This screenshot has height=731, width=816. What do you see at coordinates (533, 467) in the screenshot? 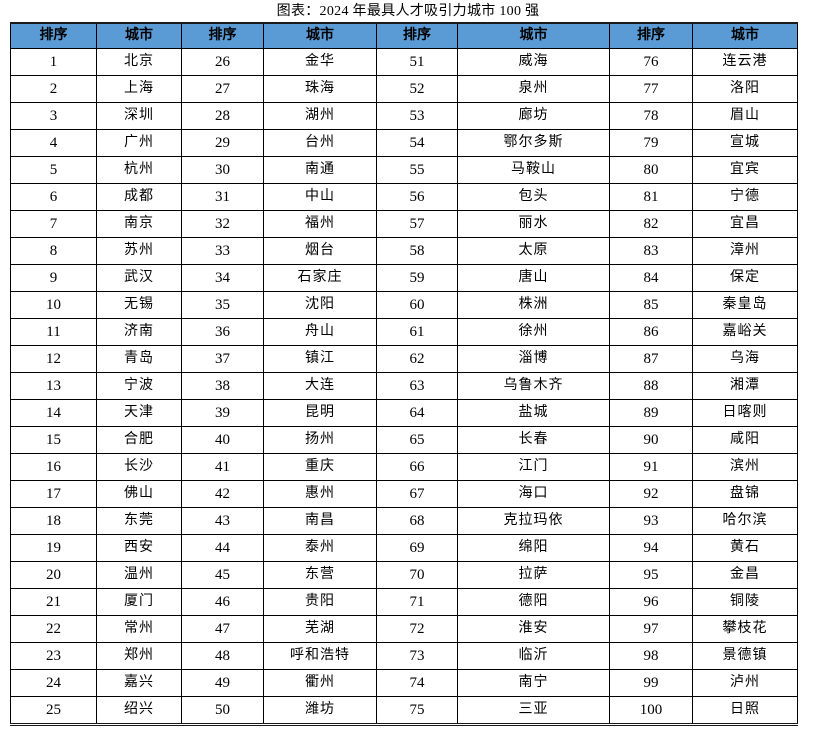
I see `city-cell: 江门` at bounding box center [533, 467].